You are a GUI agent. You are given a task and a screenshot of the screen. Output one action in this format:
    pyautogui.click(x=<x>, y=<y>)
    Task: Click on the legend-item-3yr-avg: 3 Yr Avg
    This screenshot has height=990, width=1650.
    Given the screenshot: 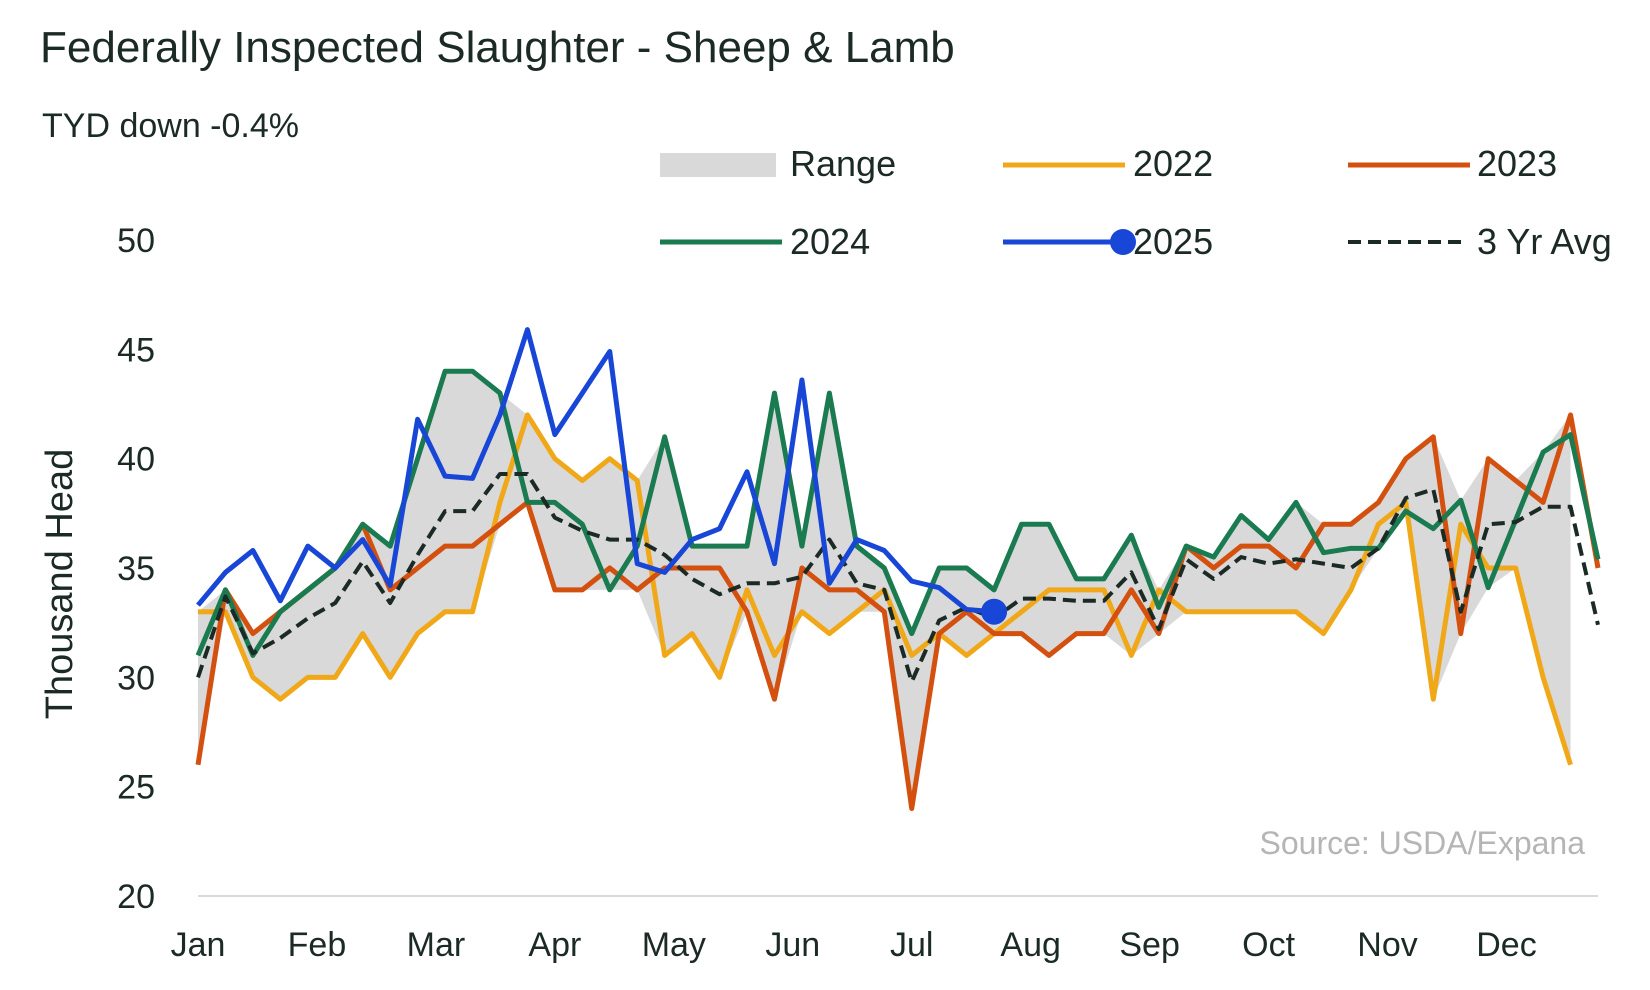 What is the action you would take?
    pyautogui.click(x=1480, y=241)
    